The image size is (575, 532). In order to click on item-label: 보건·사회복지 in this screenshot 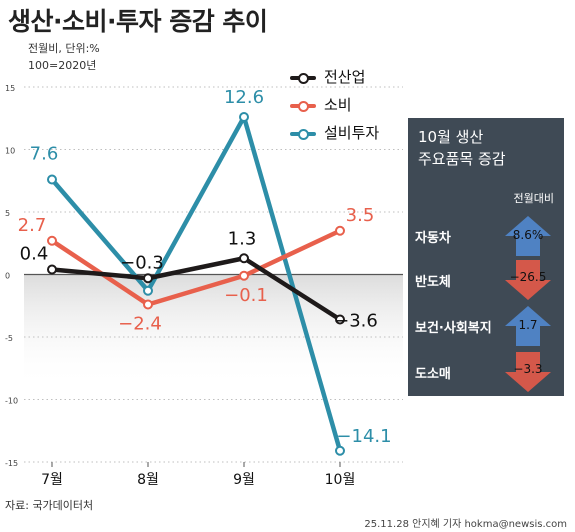, I will do `click(453, 328)`.